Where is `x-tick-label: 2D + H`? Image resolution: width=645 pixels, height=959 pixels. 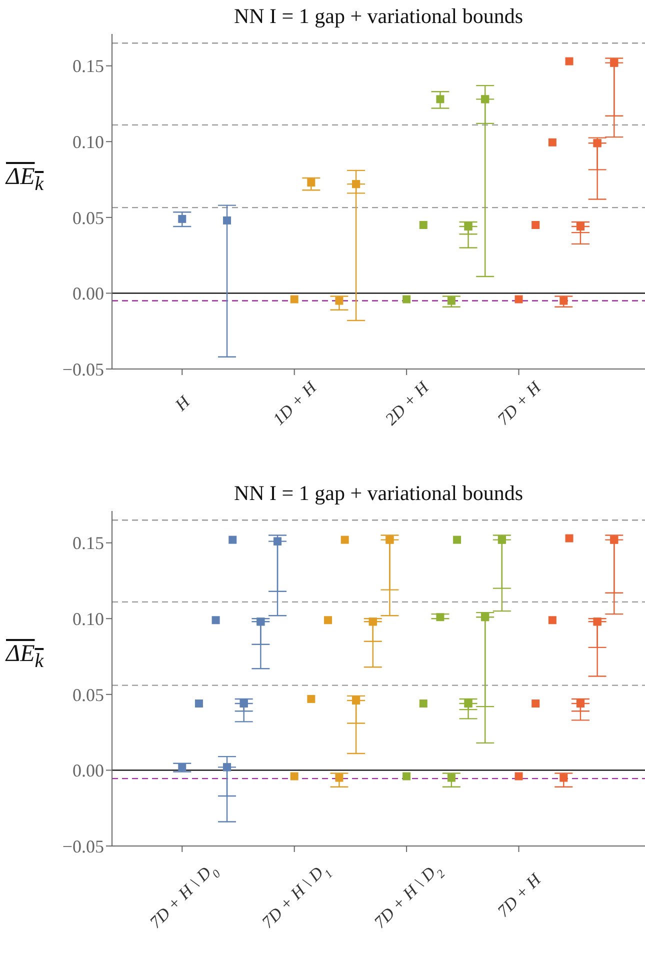 x-tick-label: 2D + H is located at coordinates (407, 402).